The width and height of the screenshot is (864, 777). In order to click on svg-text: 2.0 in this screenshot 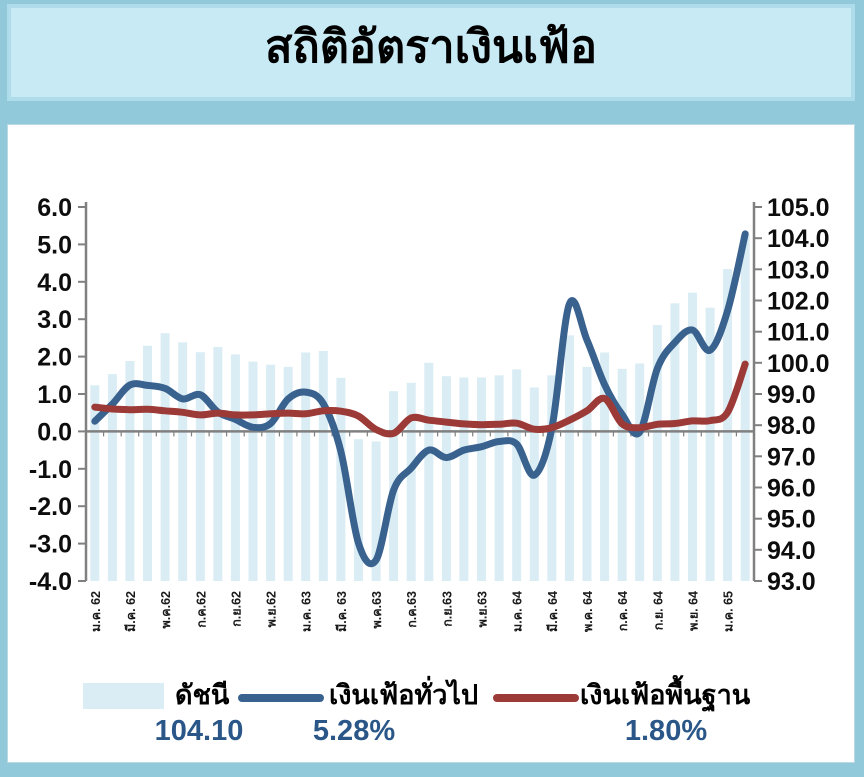, I will do `click(54, 358)`.